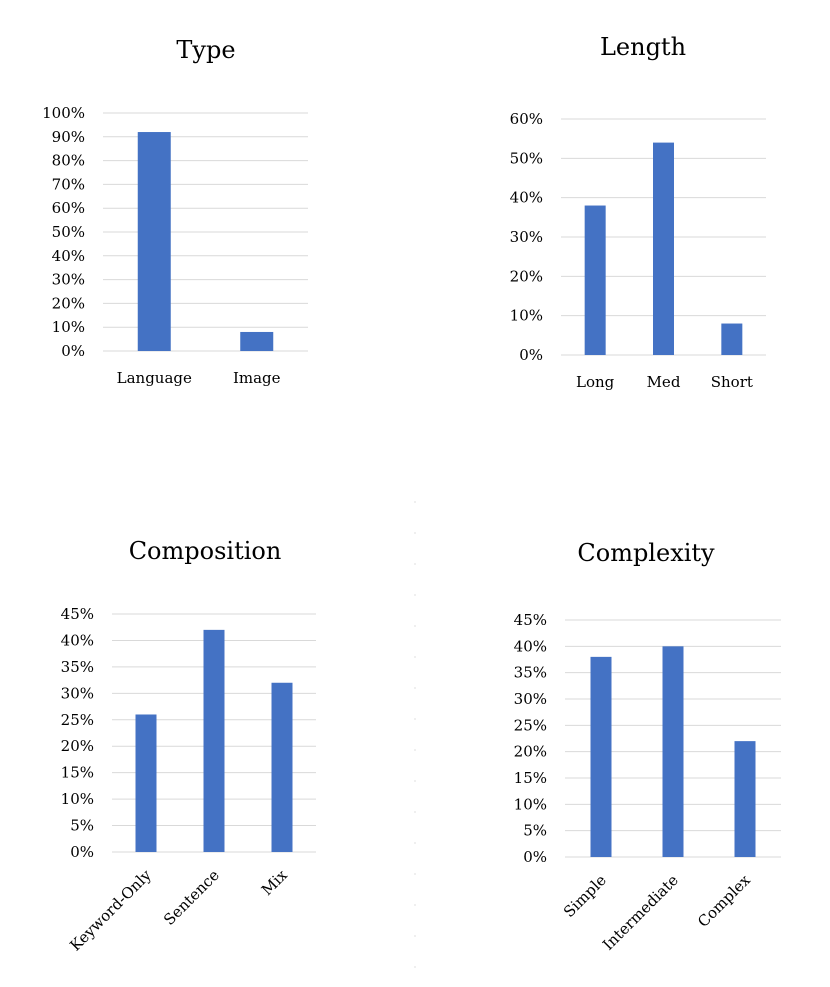  I want to click on chart-title: Type, so click(205, 50).